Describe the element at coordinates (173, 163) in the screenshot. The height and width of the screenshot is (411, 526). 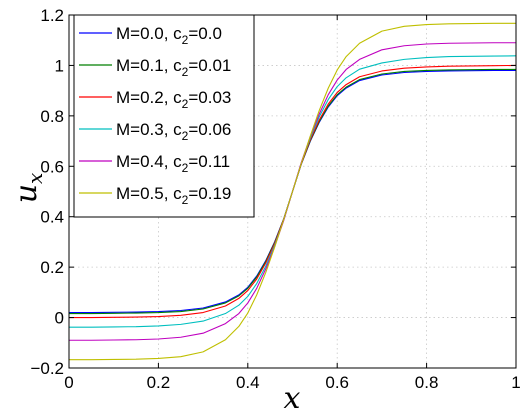
I see `legend-label-4: M=0.4, c2=0.11` at that location.